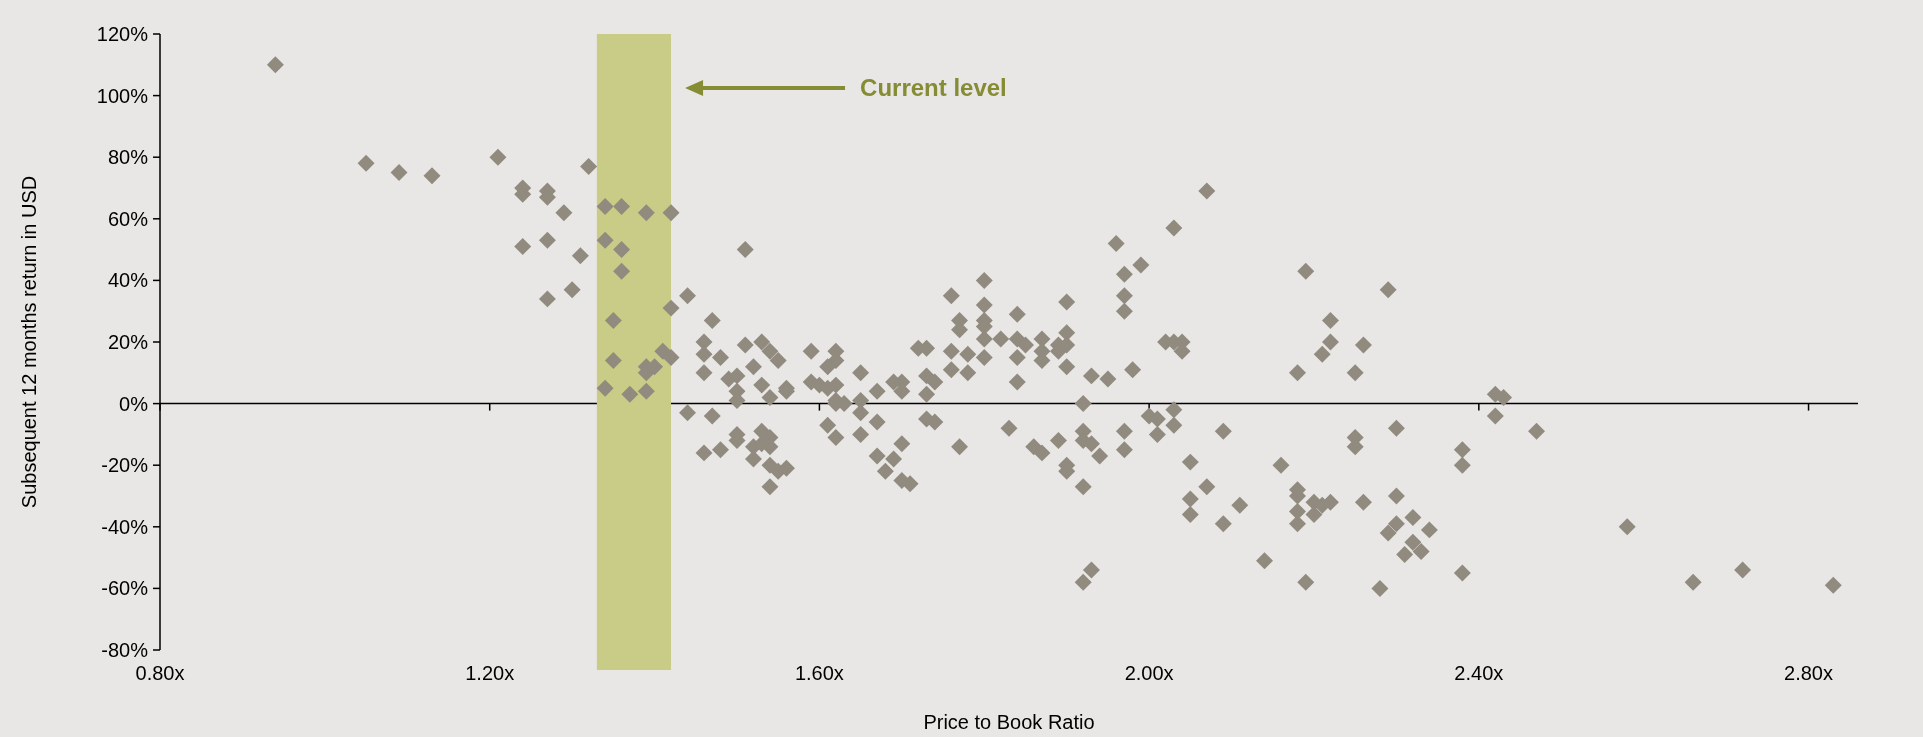 The height and width of the screenshot is (737, 1923). What do you see at coordinates (125, 465) in the screenshot?
I see `y-tick-label: -20%` at bounding box center [125, 465].